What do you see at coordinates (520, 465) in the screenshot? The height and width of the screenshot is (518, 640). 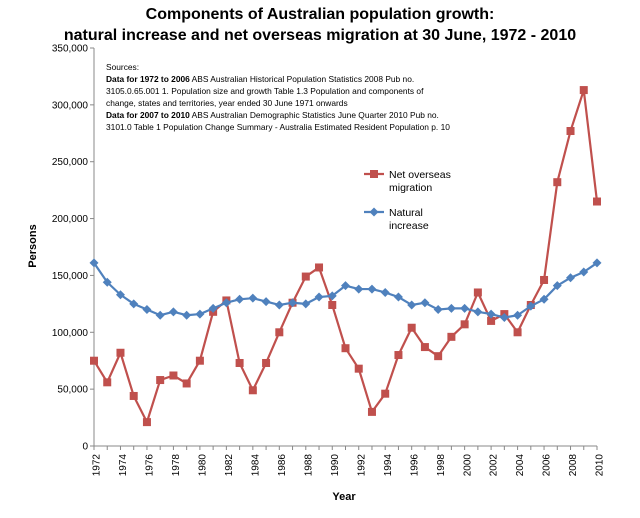 I see `x-tick-label: 2004` at bounding box center [520, 465].